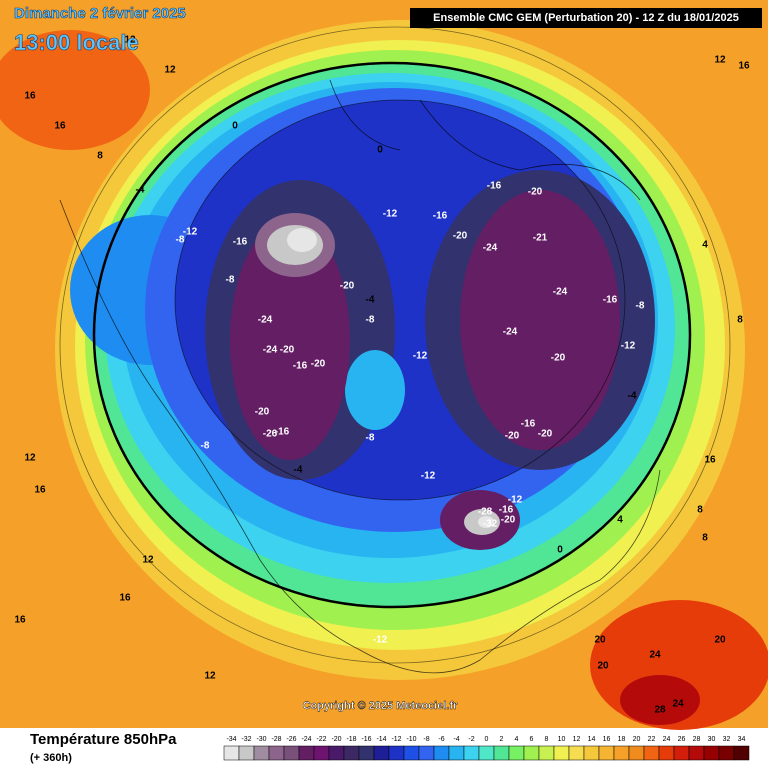  Describe the element at coordinates (682, 739) in the screenshot. I see `scale-label: 26` at that location.